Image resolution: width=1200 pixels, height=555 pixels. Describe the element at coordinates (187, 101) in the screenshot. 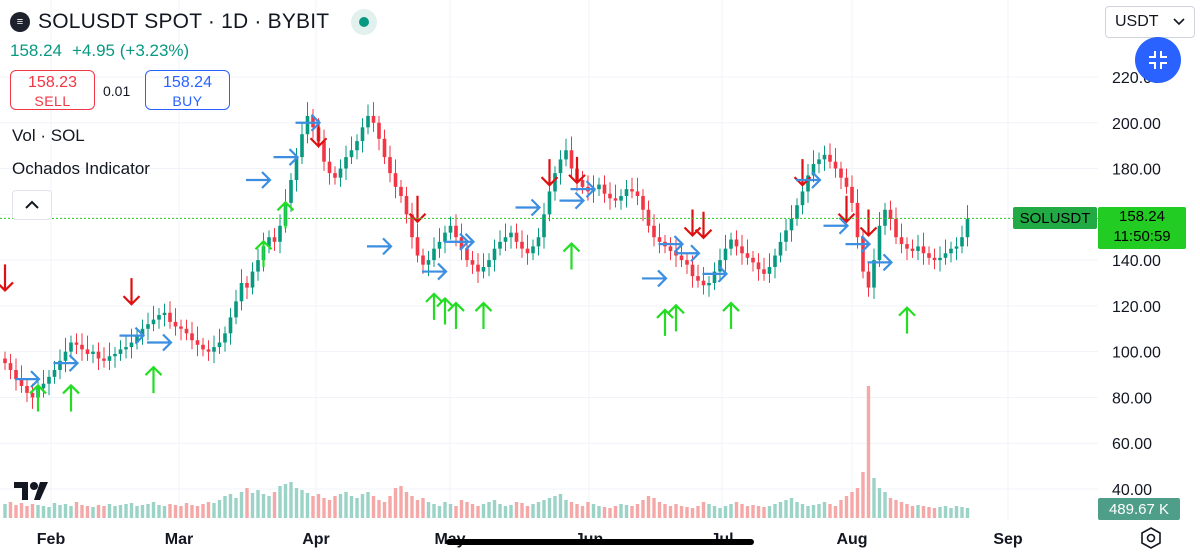

I see `buy-label: BUY` at that location.